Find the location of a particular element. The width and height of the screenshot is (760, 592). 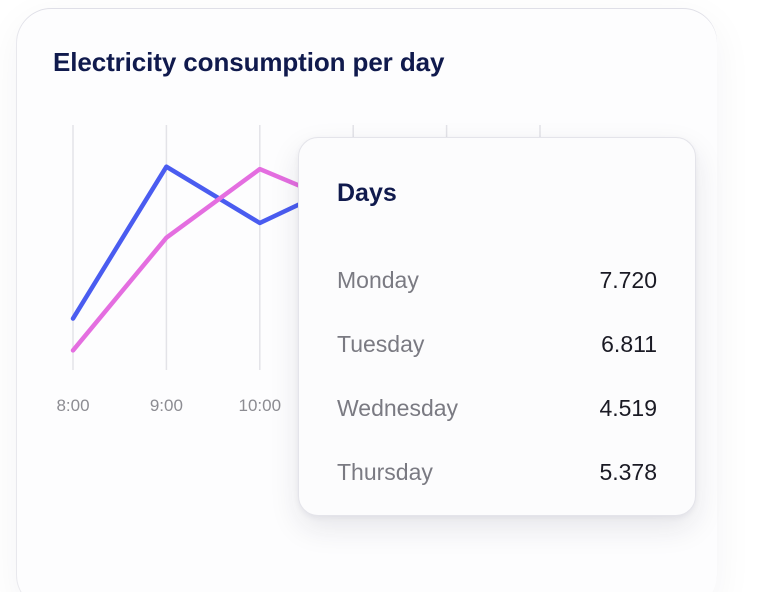

x-axis-ticks: 8:00 9:00 10:00 is located at coordinates (168, 405).